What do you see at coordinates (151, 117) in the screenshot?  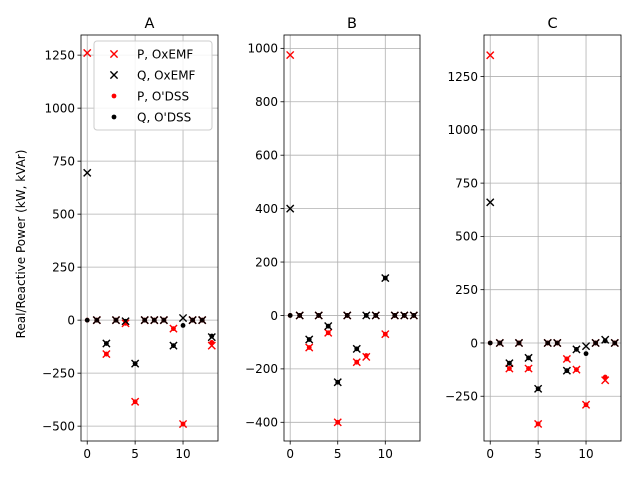 I see `legend-entry: Q, O'DSS` at bounding box center [151, 117].